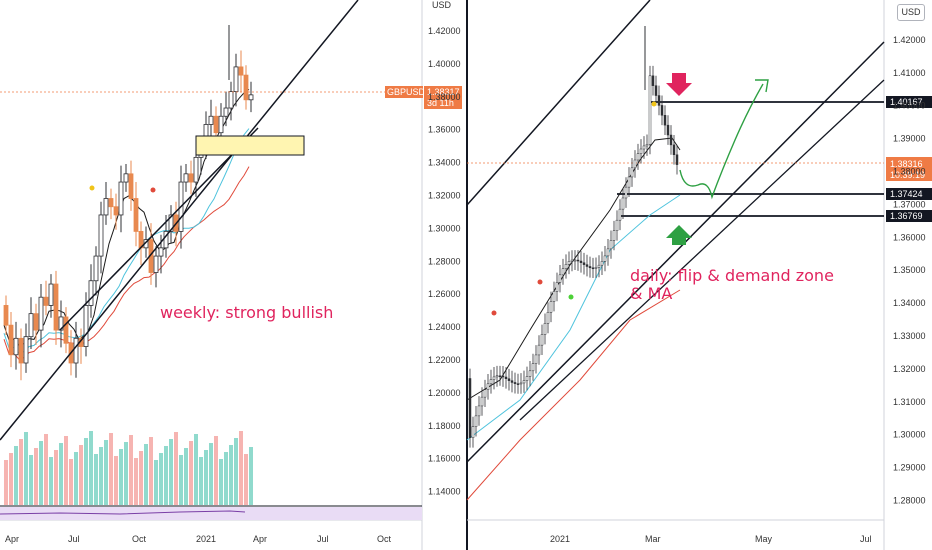  I want to click on level-tag-1: 1.40167, so click(906, 102).